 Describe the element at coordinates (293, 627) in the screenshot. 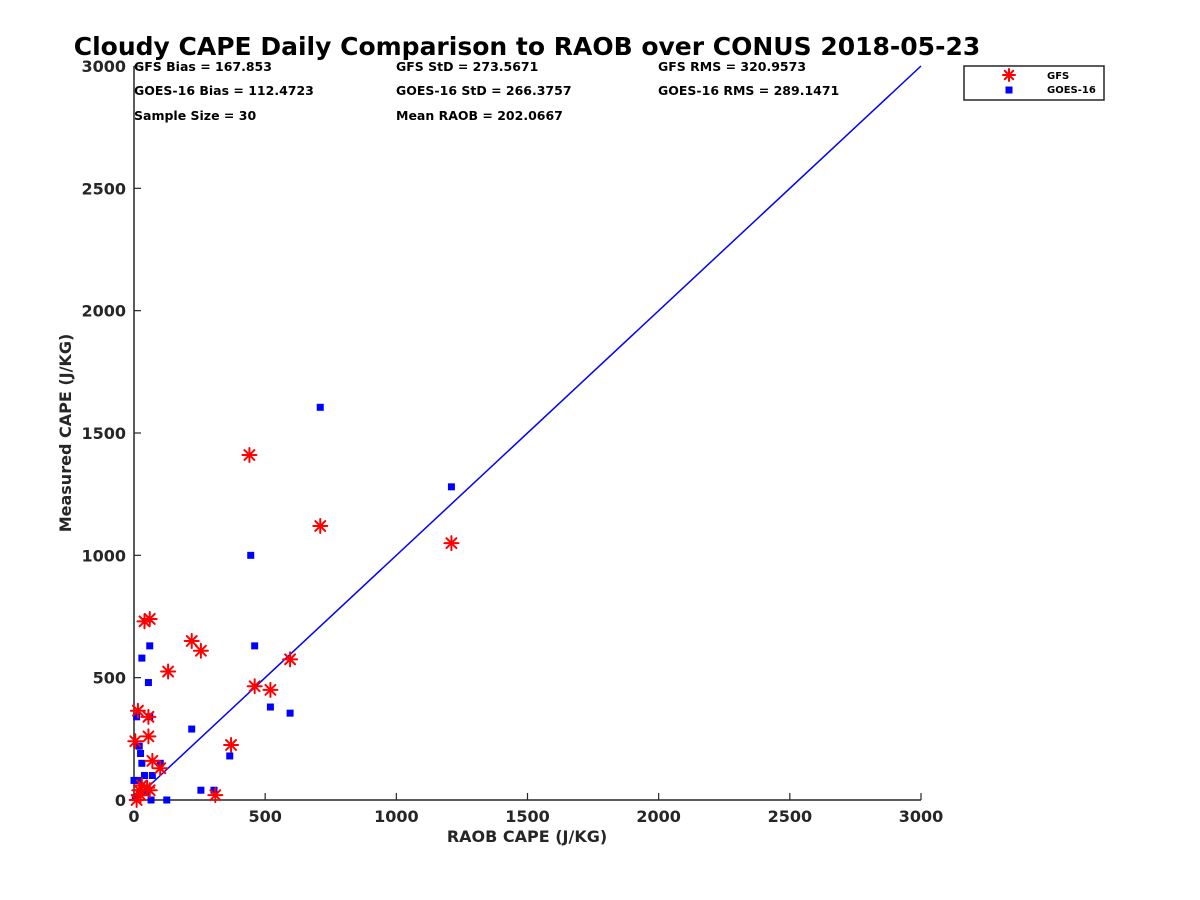

I see `gfs-series` at that location.